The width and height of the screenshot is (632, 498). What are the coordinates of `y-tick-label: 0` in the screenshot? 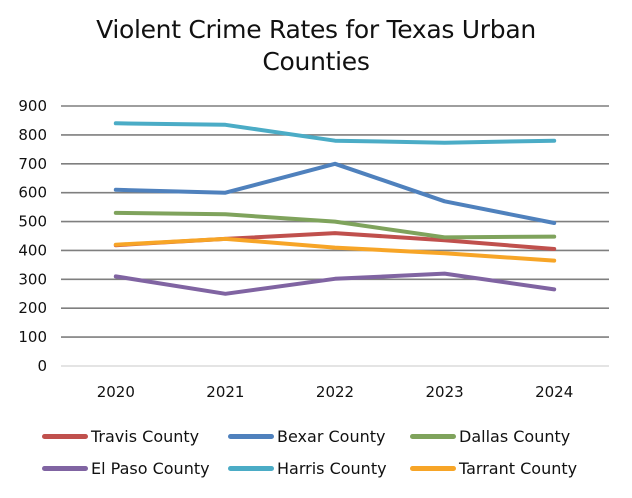 It's located at (42, 366).